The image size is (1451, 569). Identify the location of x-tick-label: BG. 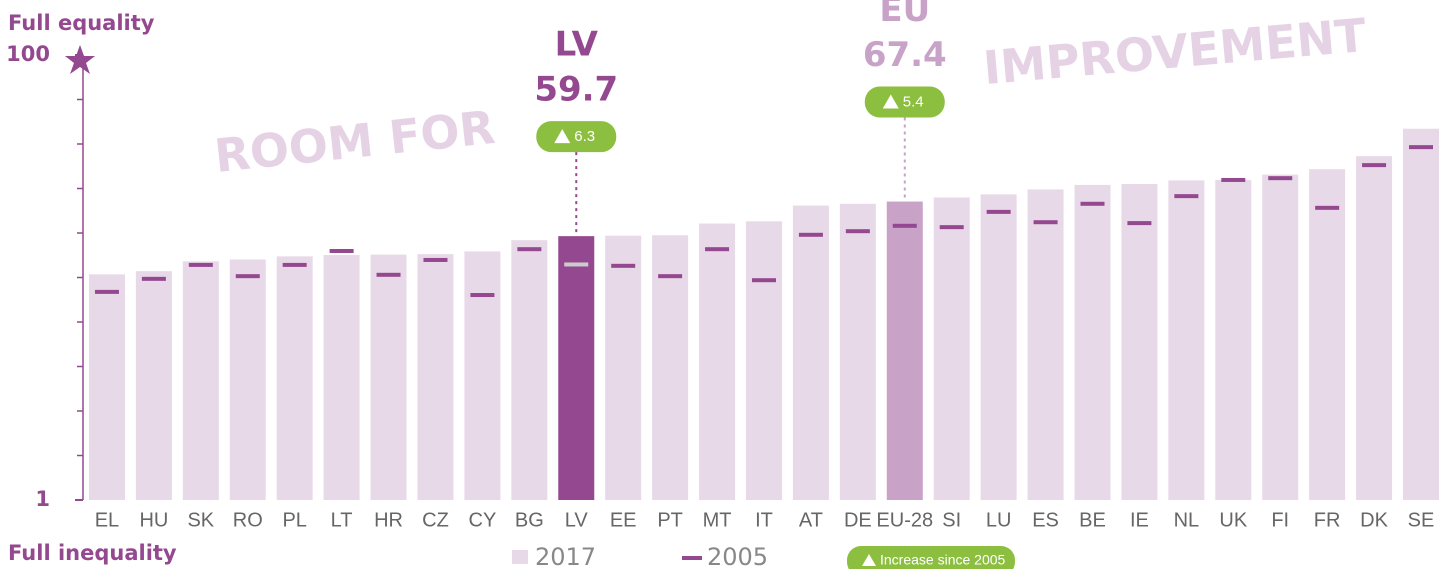
(529, 520).